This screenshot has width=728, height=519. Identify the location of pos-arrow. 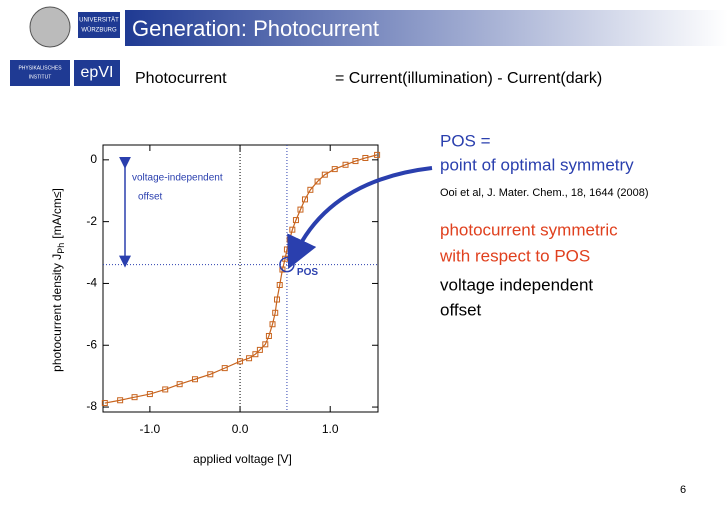
(360, 218).